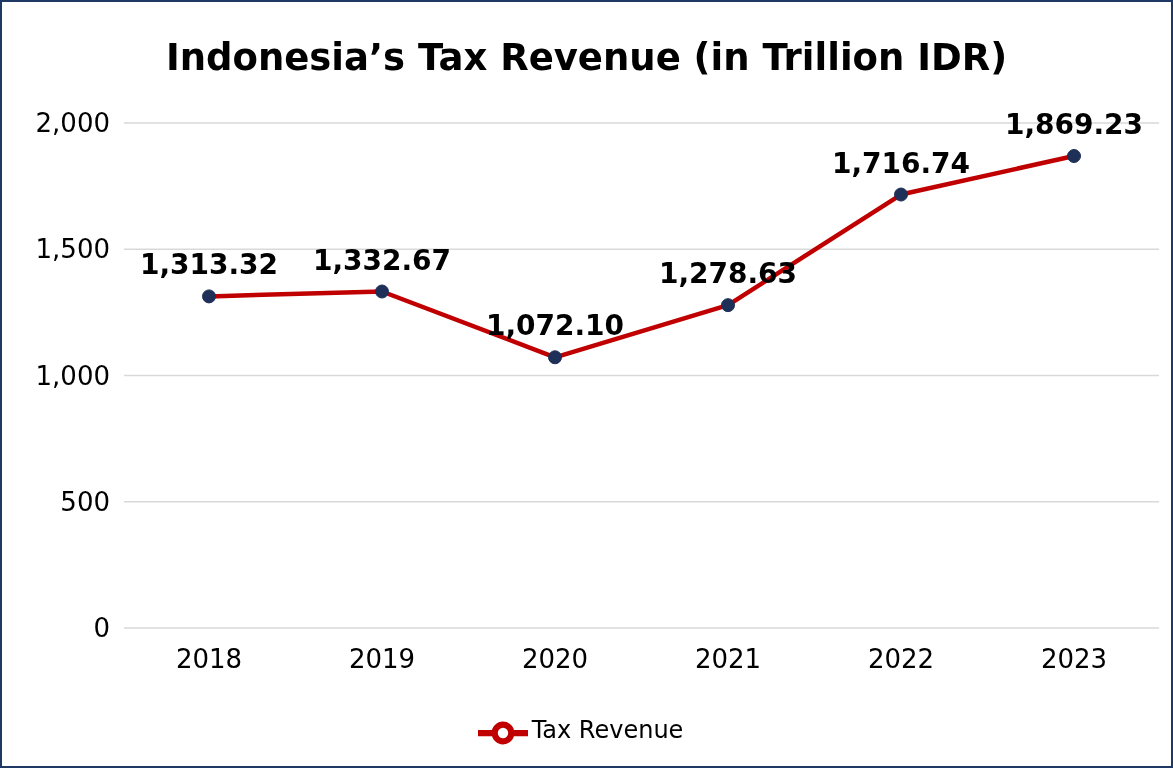 This screenshot has width=1173, height=768. What do you see at coordinates (72, 249) in the screenshot?
I see `y-tick-label: 1,500` at bounding box center [72, 249].